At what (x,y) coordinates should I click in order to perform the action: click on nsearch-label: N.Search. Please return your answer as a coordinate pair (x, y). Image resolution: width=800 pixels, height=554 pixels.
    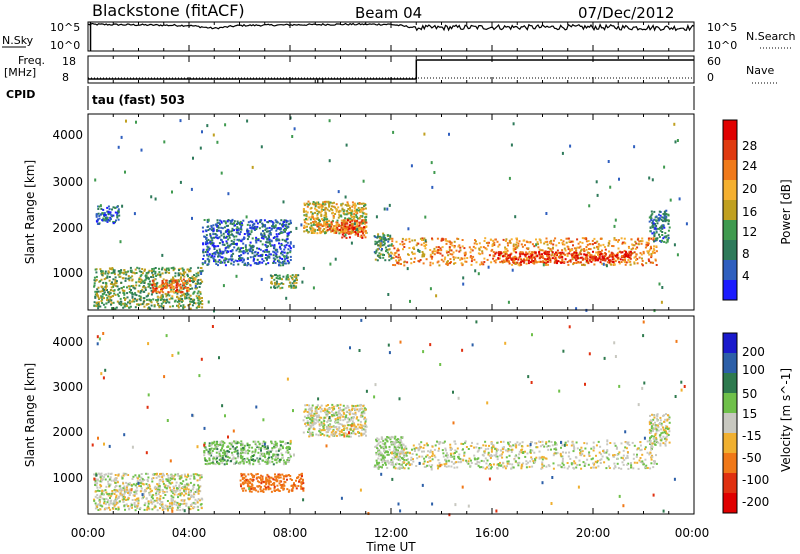
    Looking at the image, I should click on (771, 36).